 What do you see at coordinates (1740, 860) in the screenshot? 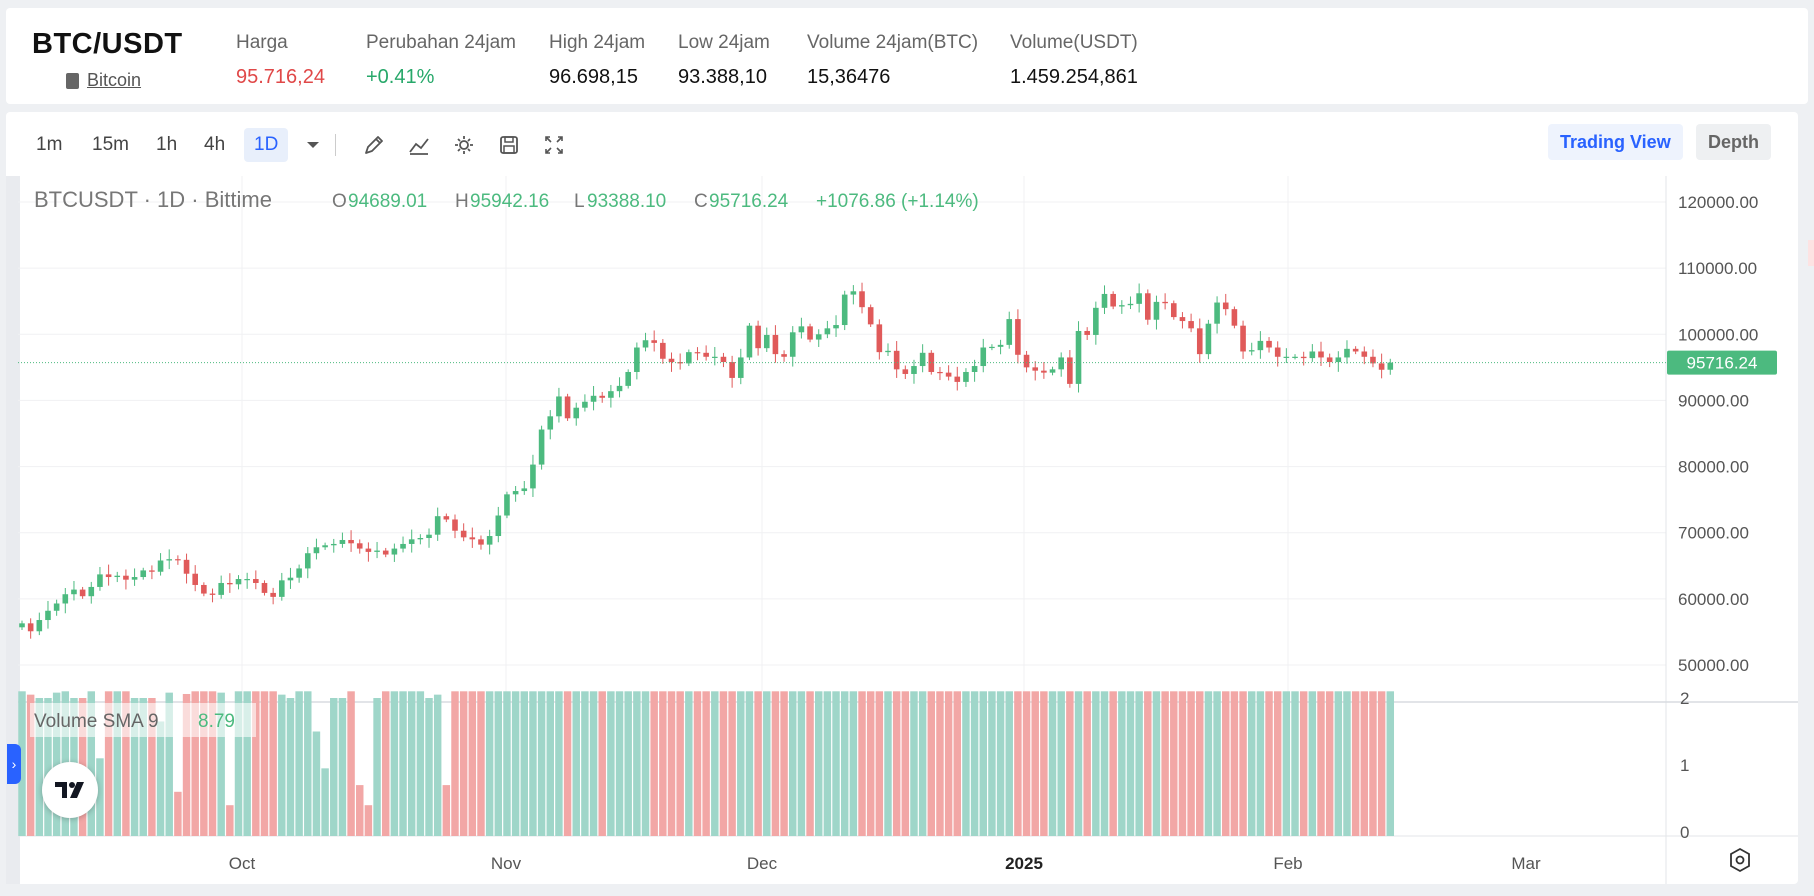
I see `chart-settings-icon` at bounding box center [1740, 860].